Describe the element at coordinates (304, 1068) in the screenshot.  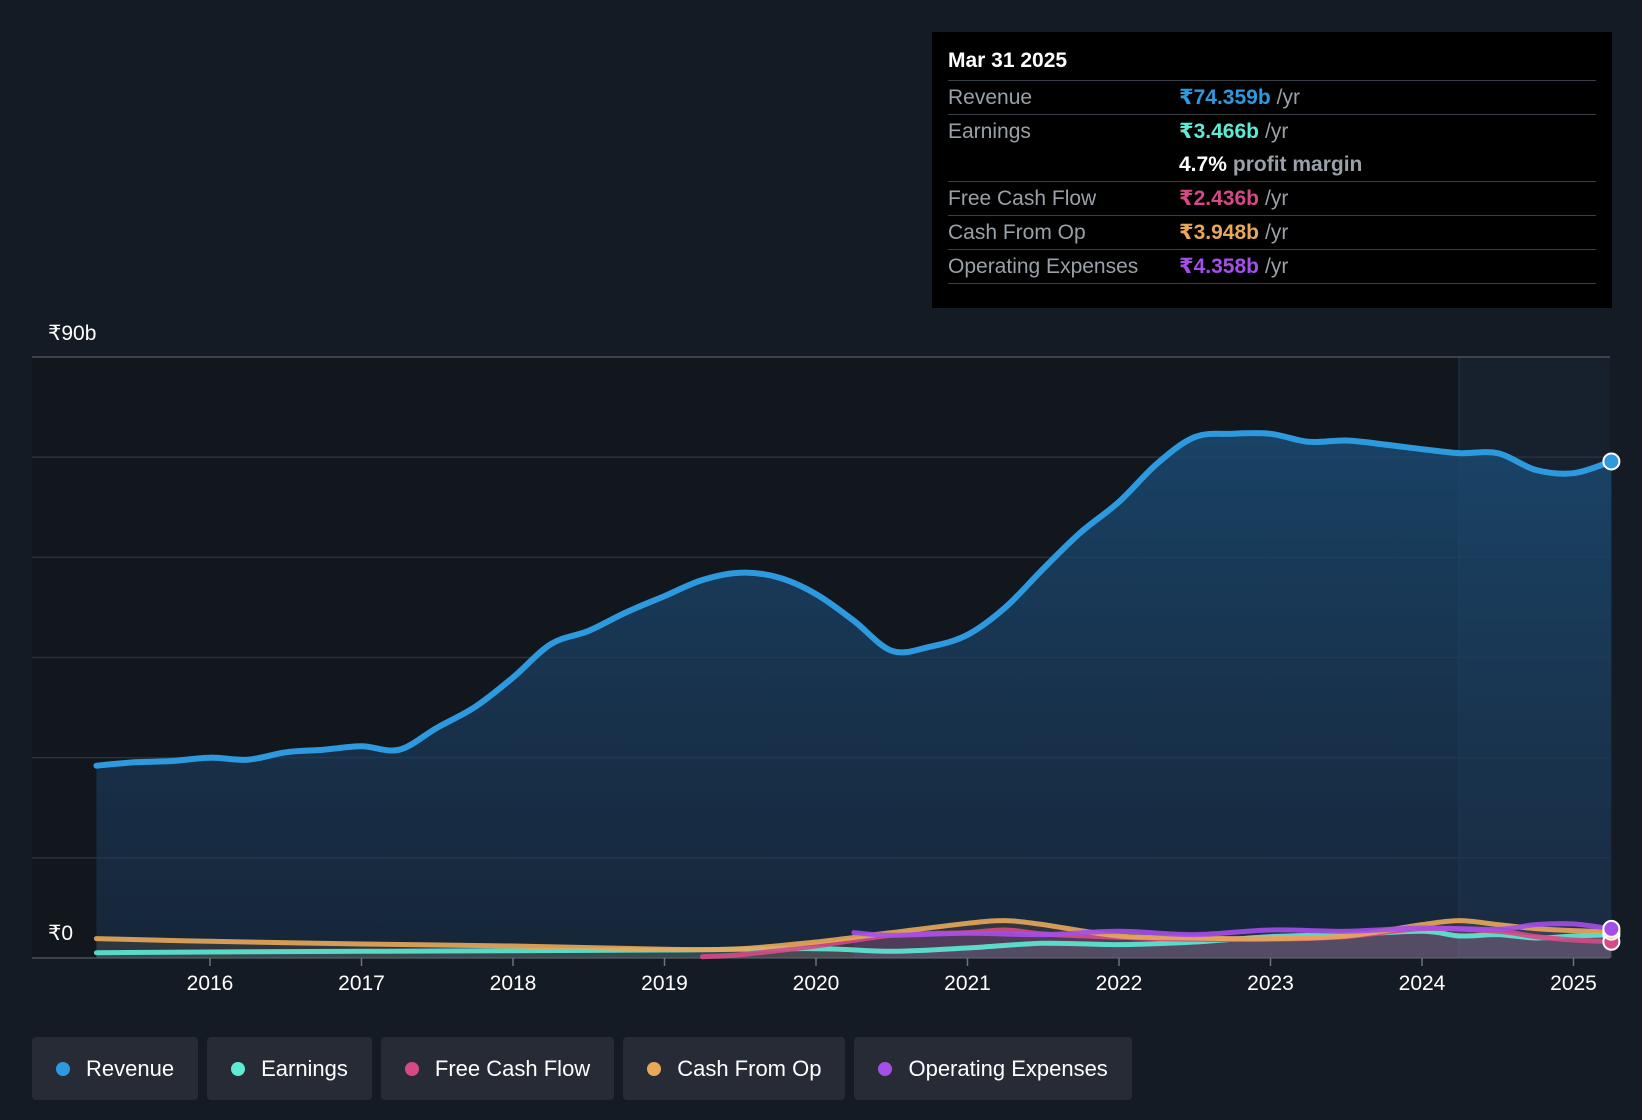
I see `legend-label: Earnings` at that location.